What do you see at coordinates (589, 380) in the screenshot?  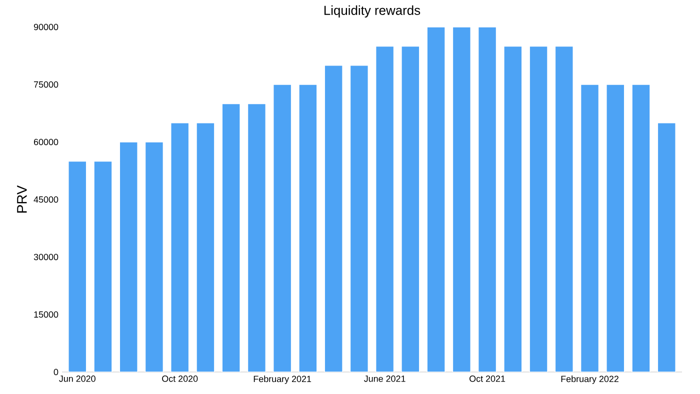 I see `x-tick-label: February 2022` at bounding box center [589, 380].